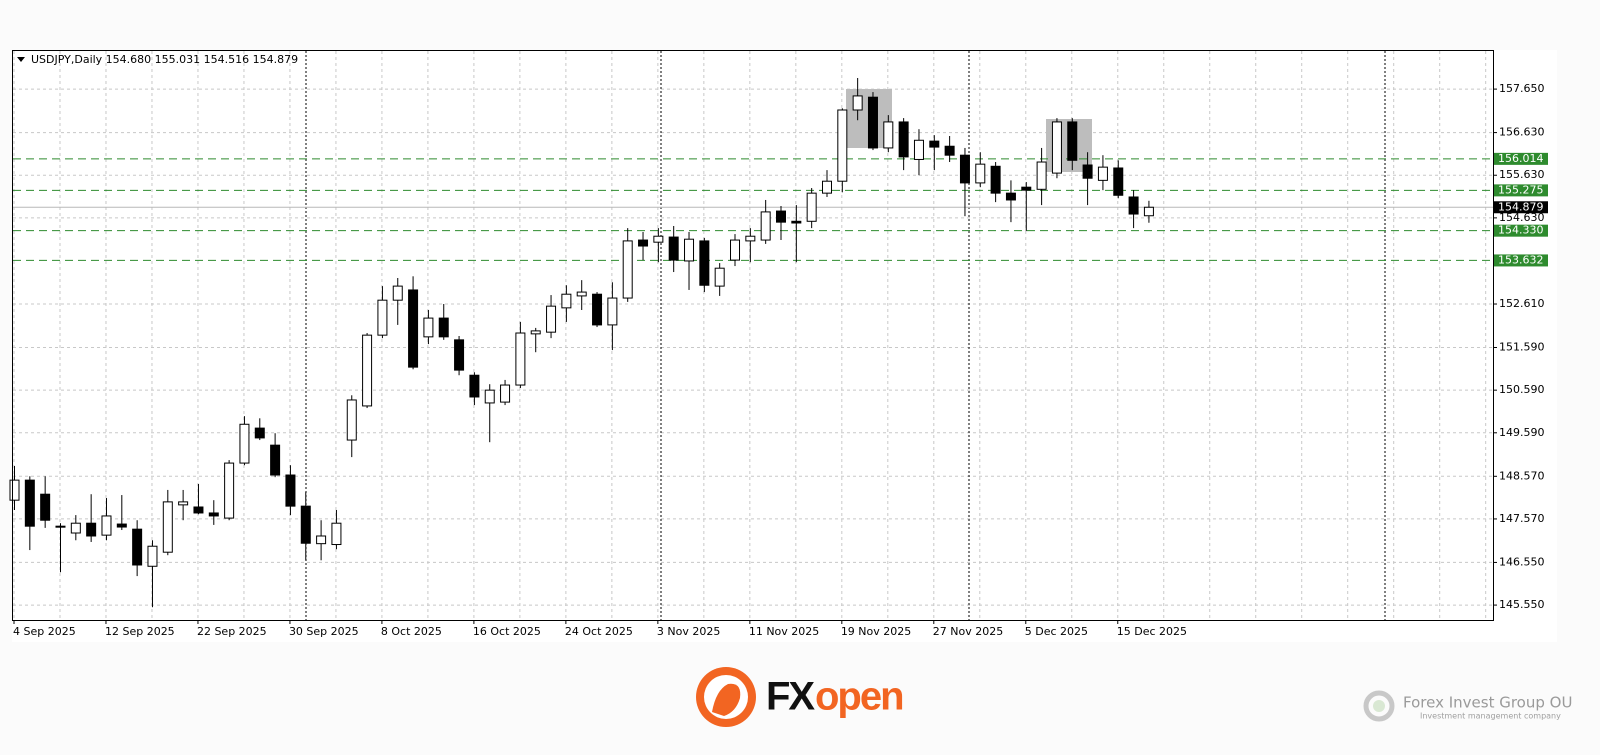 This screenshot has width=1600, height=755. I want to click on company-tagline: Investment management company, so click(1490, 716).